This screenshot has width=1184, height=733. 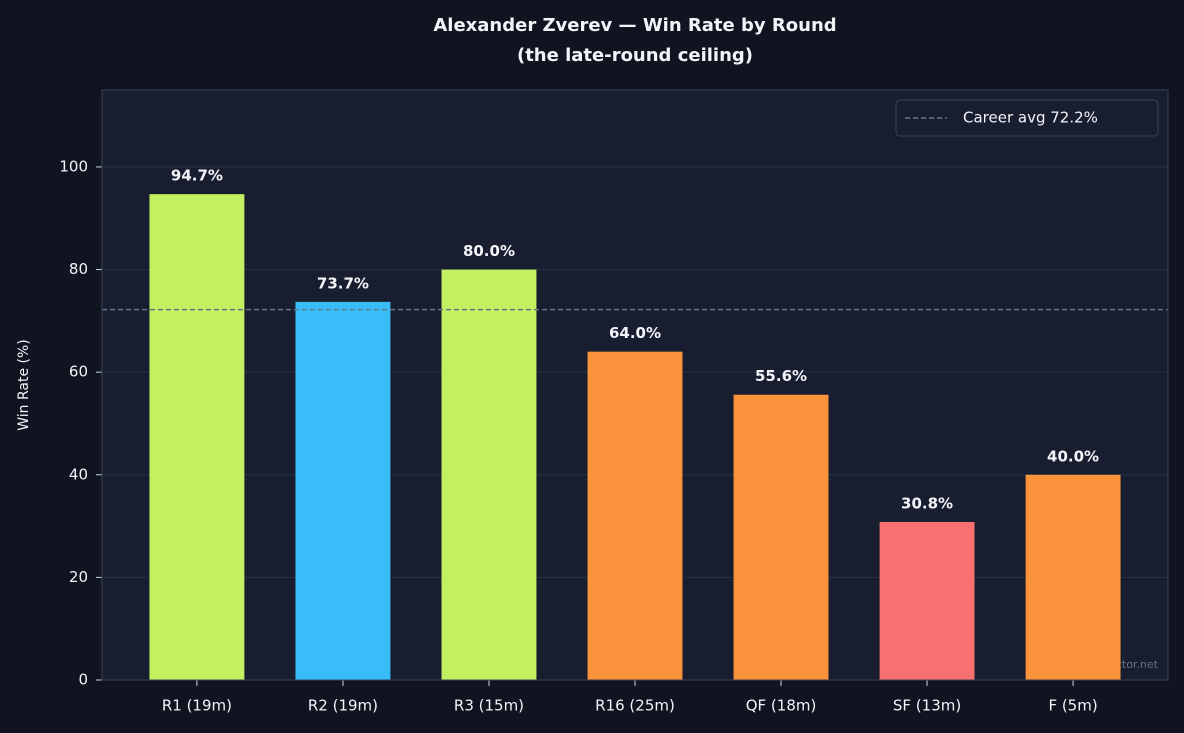 What do you see at coordinates (489, 251) in the screenshot?
I see `value-label: 80.0%` at bounding box center [489, 251].